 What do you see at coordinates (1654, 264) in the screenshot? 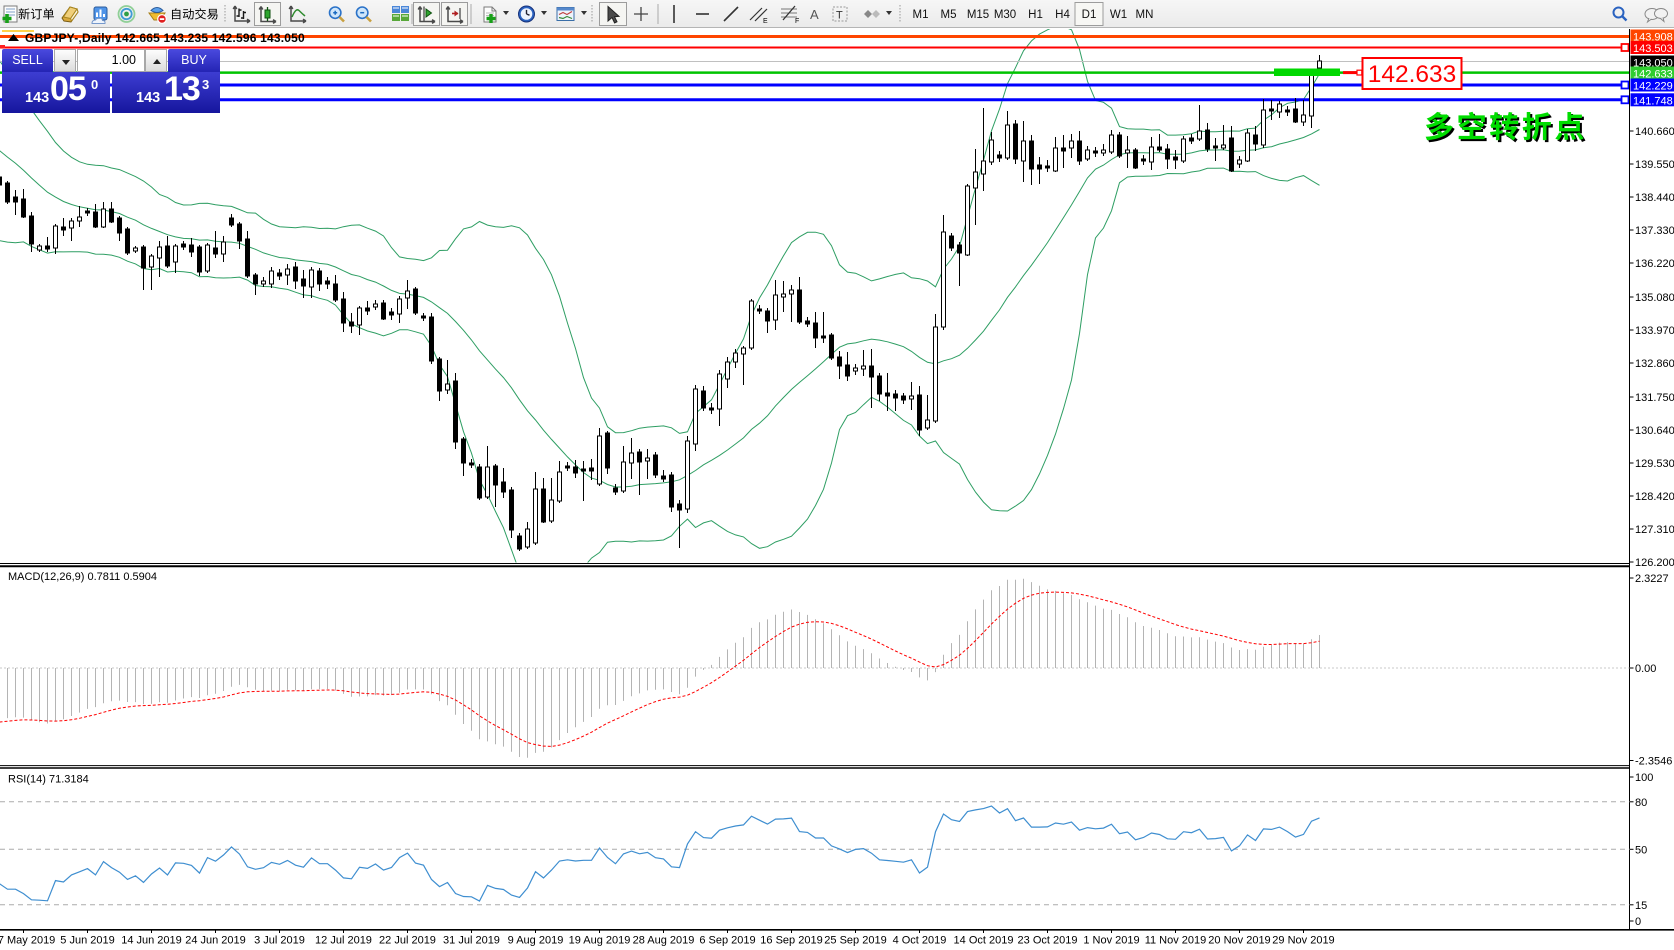
I see `svg-text: 136.220` at bounding box center [1654, 264].